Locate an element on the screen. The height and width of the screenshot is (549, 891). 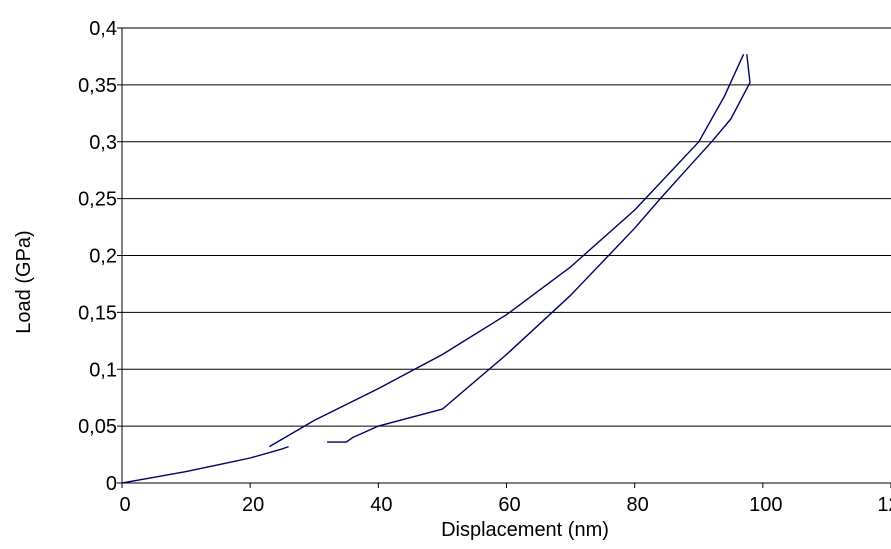
y-tick-label: 0,35 is located at coordinates (97, 86).